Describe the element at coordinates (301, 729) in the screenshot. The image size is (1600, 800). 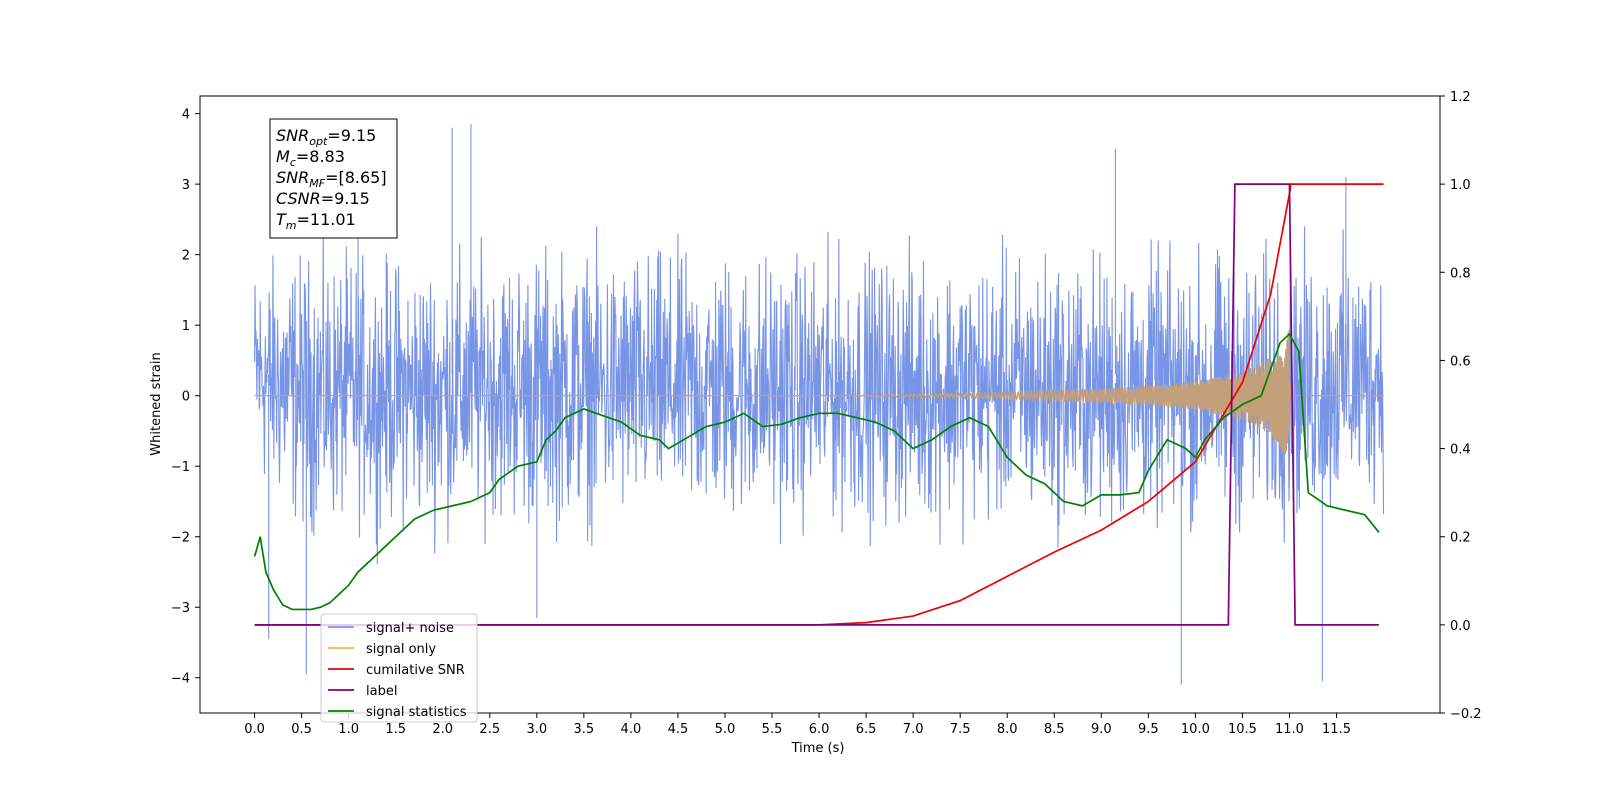
I see `x-tick-label: 0.5` at that location.